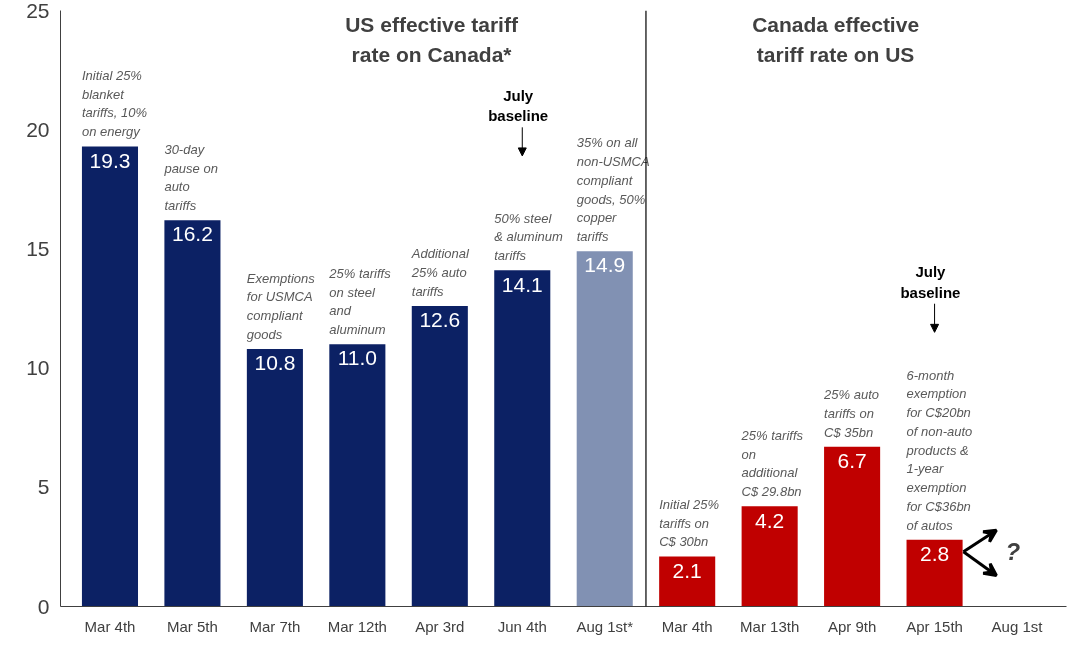  What do you see at coordinates (770, 626) in the screenshot?
I see `x-tick-label: Mar 13th` at bounding box center [770, 626].